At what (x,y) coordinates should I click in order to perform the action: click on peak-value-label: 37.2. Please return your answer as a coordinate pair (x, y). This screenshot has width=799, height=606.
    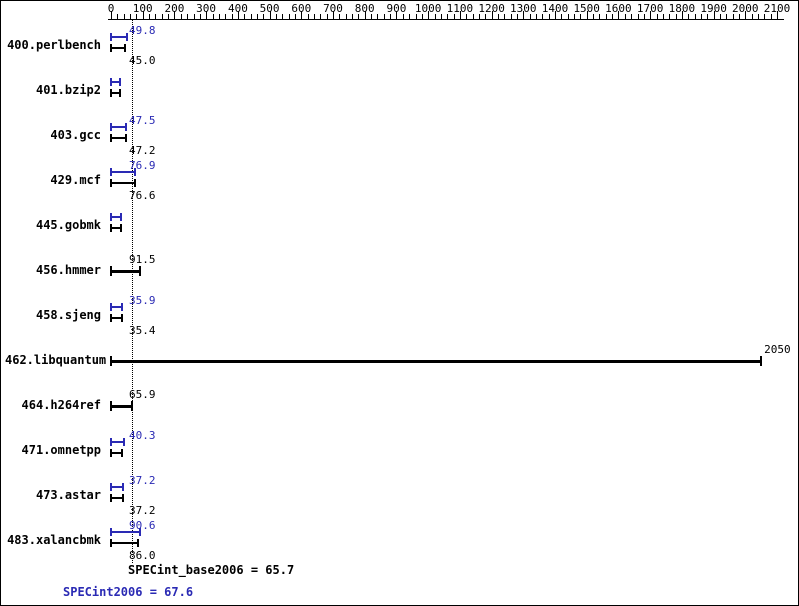
    Looking at the image, I should click on (142, 480).